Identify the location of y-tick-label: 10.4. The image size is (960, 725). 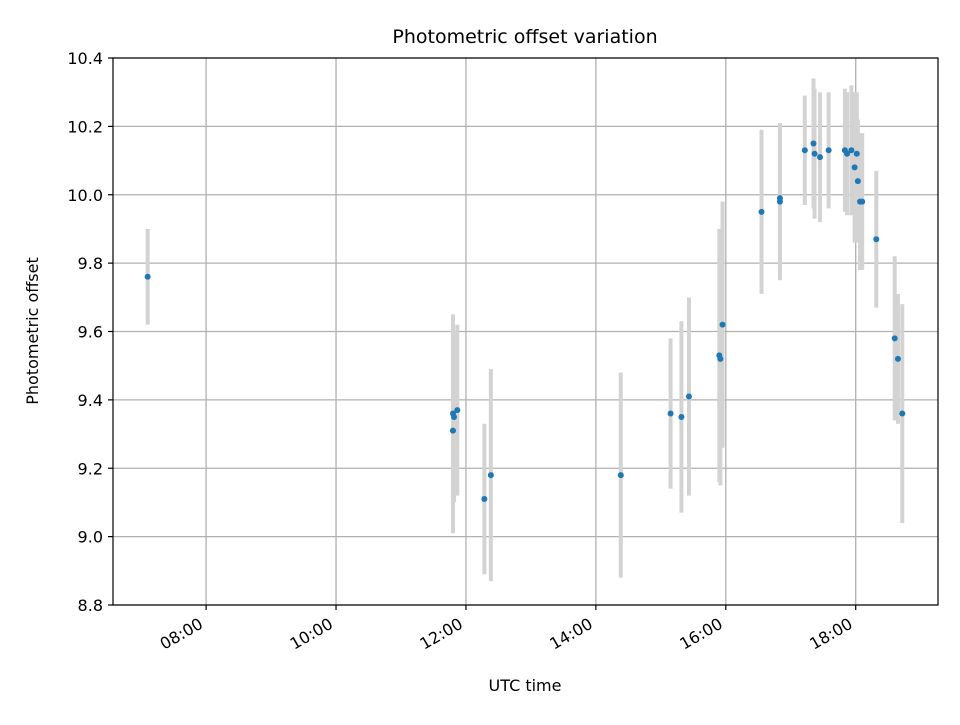
(85, 58).